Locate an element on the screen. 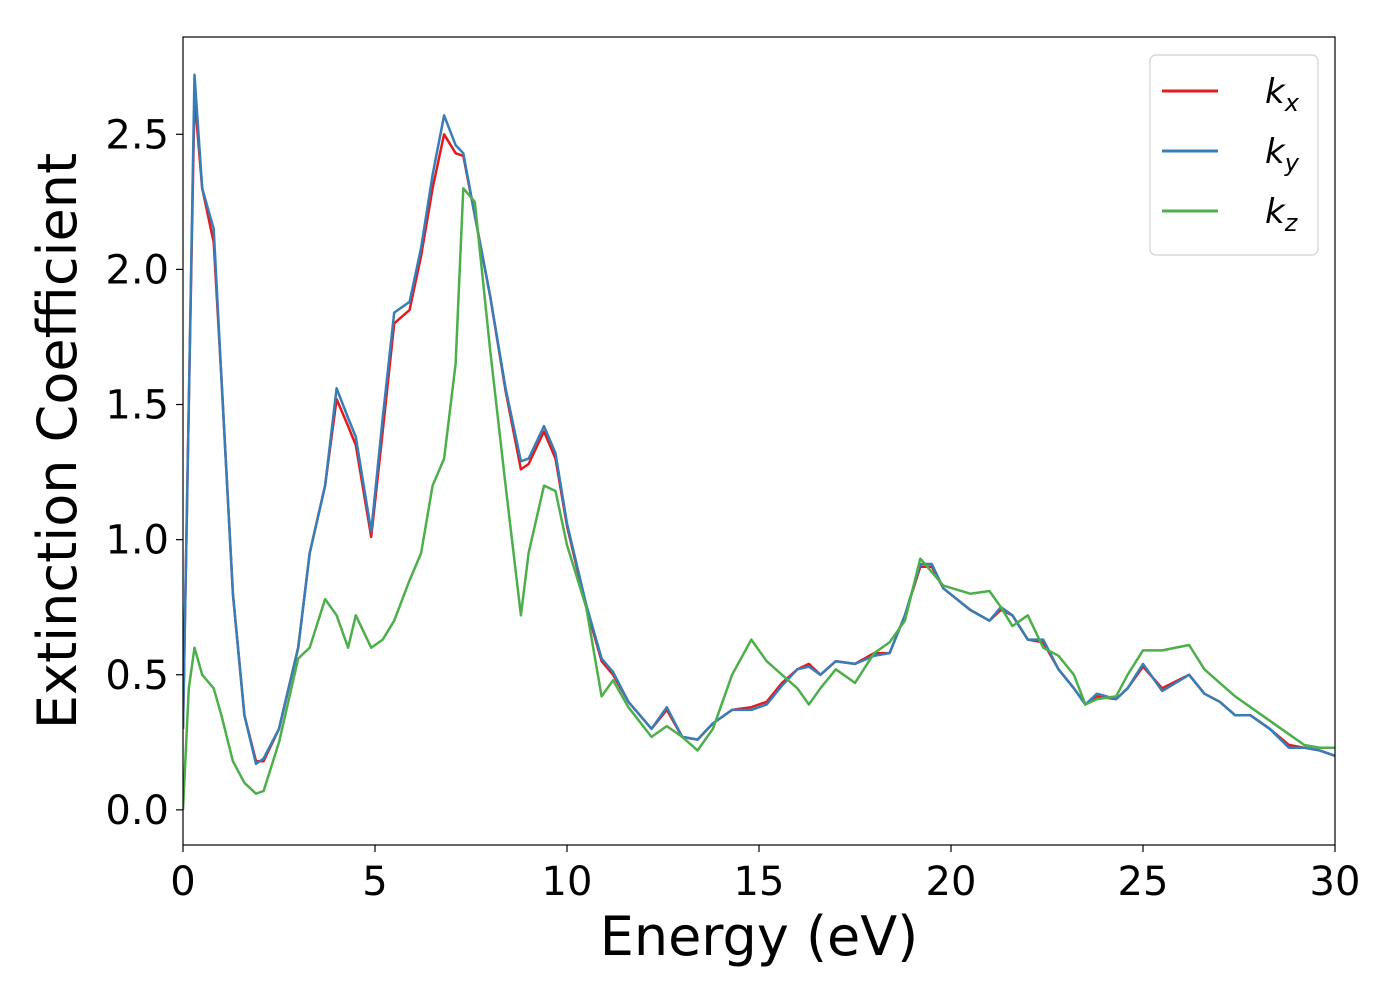  x-tick-label: 20 is located at coordinates (951, 882).